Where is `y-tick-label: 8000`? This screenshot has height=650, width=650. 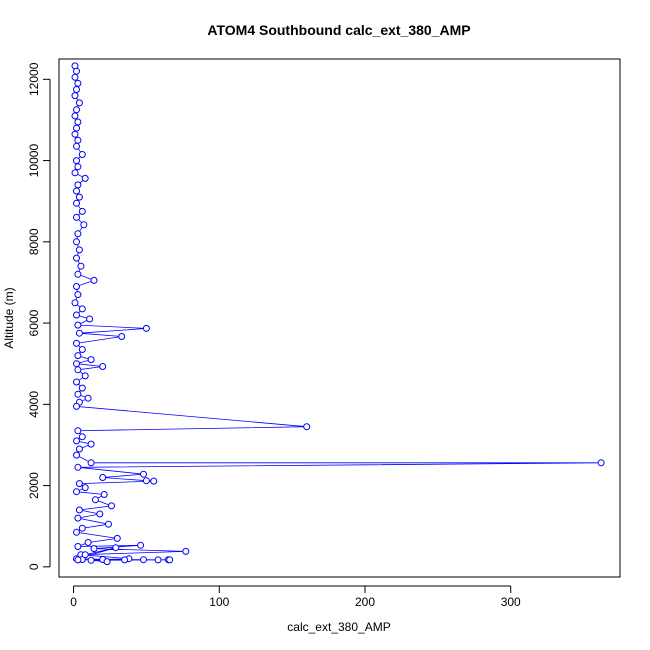 y-tick-label: 8000 is located at coordinates (34, 241).